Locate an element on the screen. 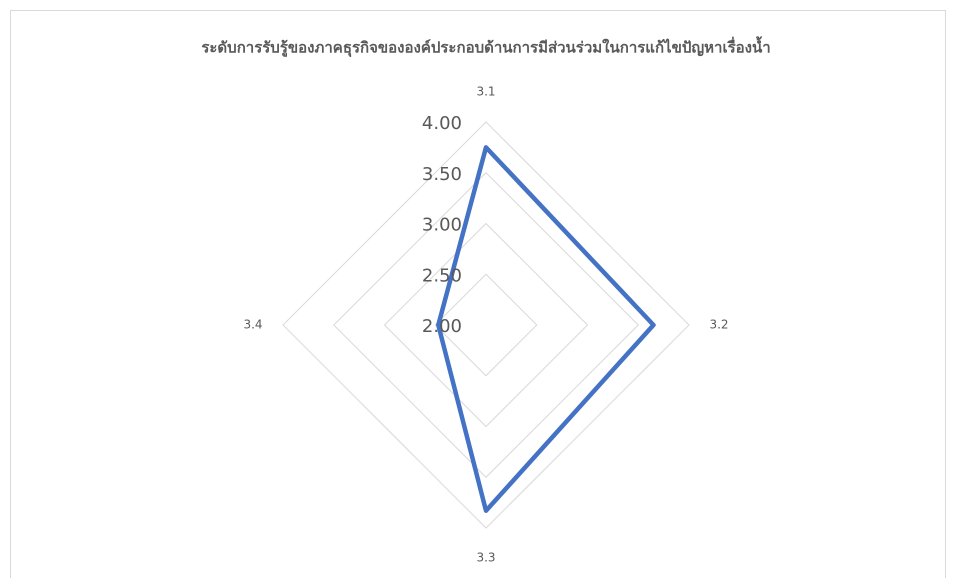 Image resolution: width=956 pixels, height=578 pixels. category-label: 3.2 is located at coordinates (718, 325).